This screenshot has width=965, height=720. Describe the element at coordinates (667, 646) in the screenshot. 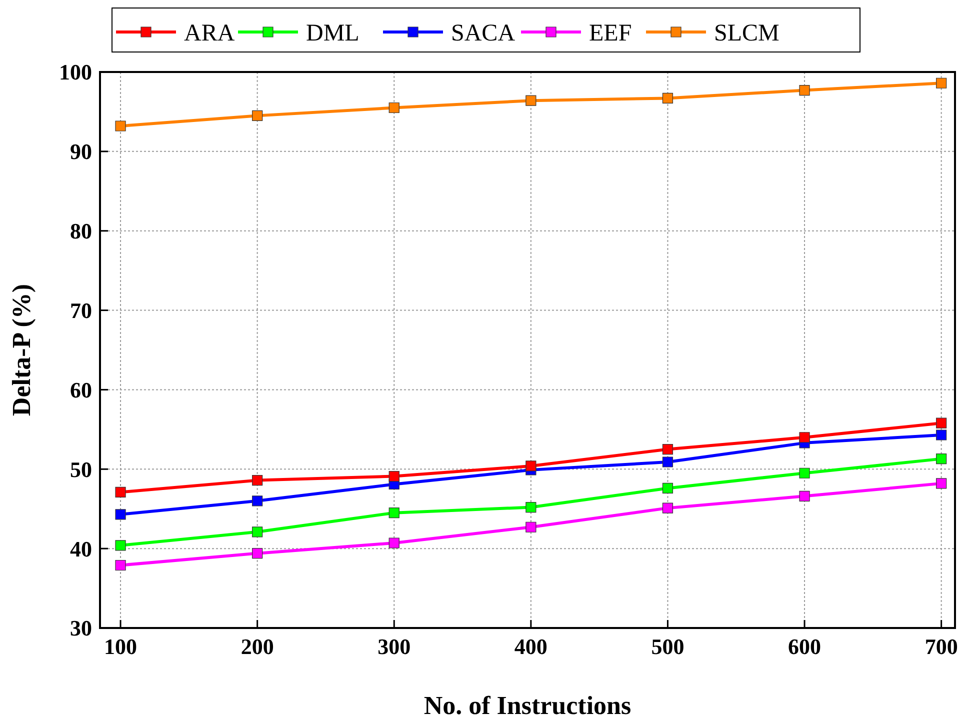

I see `x-tick-label: 500` at that location.